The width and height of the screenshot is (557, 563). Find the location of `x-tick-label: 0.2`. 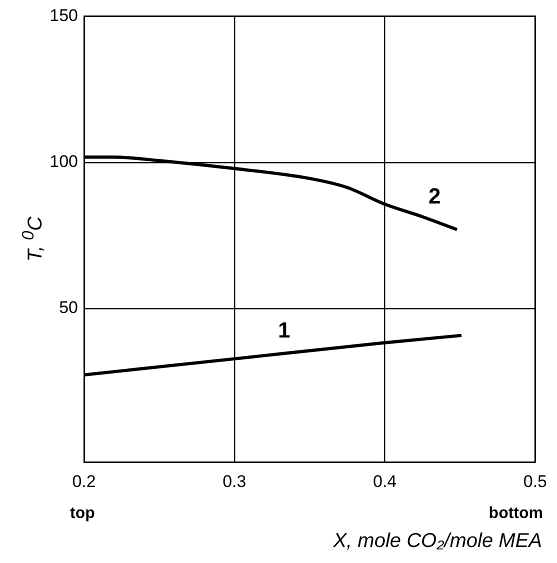

x-tick-label: 0.2 is located at coordinates (84, 481).